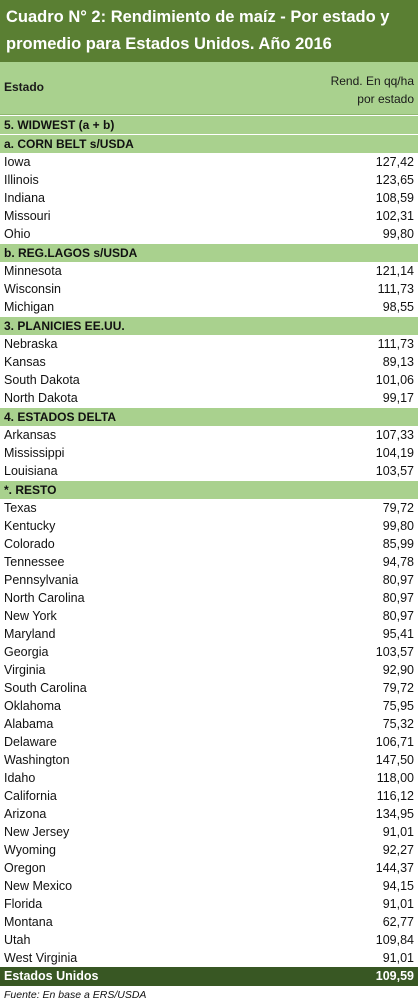 The height and width of the screenshot is (1005, 418). Describe the element at coordinates (209, 544) in the screenshot. I see `table-row: Colorado 85,99` at that location.